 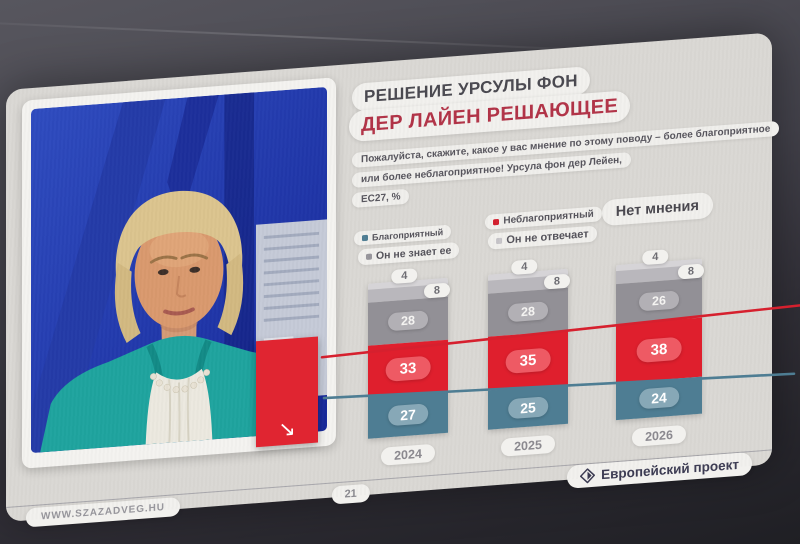 I want to click on bar-segment: 24, so click(x=659, y=398).